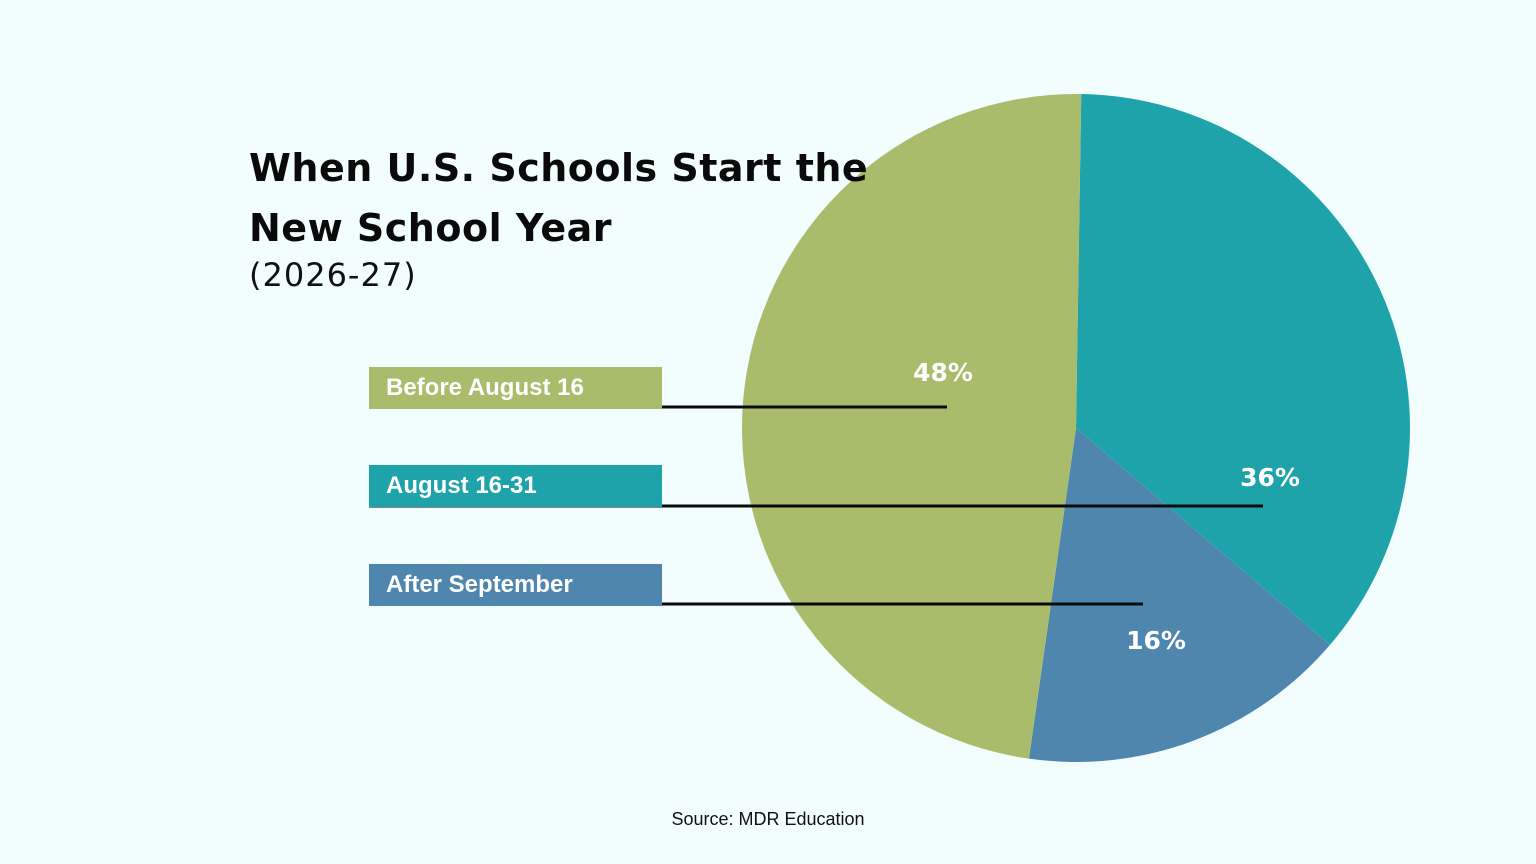  I want to click on data-label-2: 16%, so click(1156, 640).